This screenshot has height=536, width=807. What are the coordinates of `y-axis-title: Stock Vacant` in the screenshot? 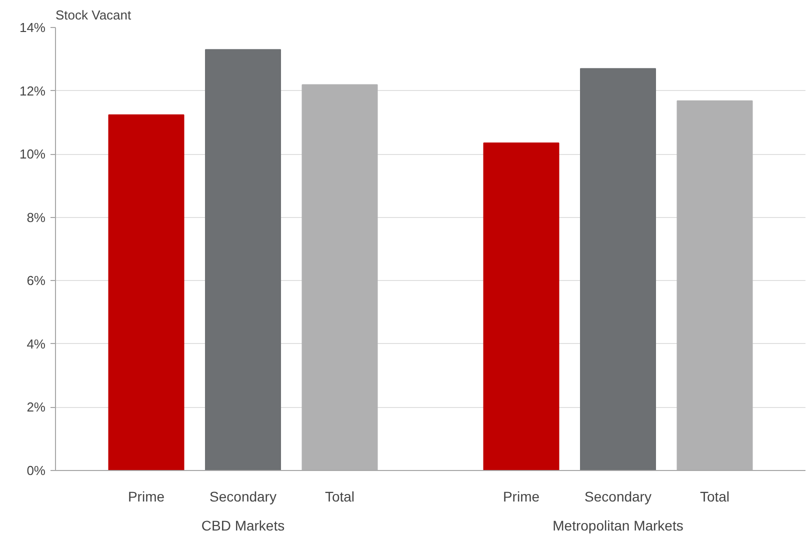 It's located at (94, 15).